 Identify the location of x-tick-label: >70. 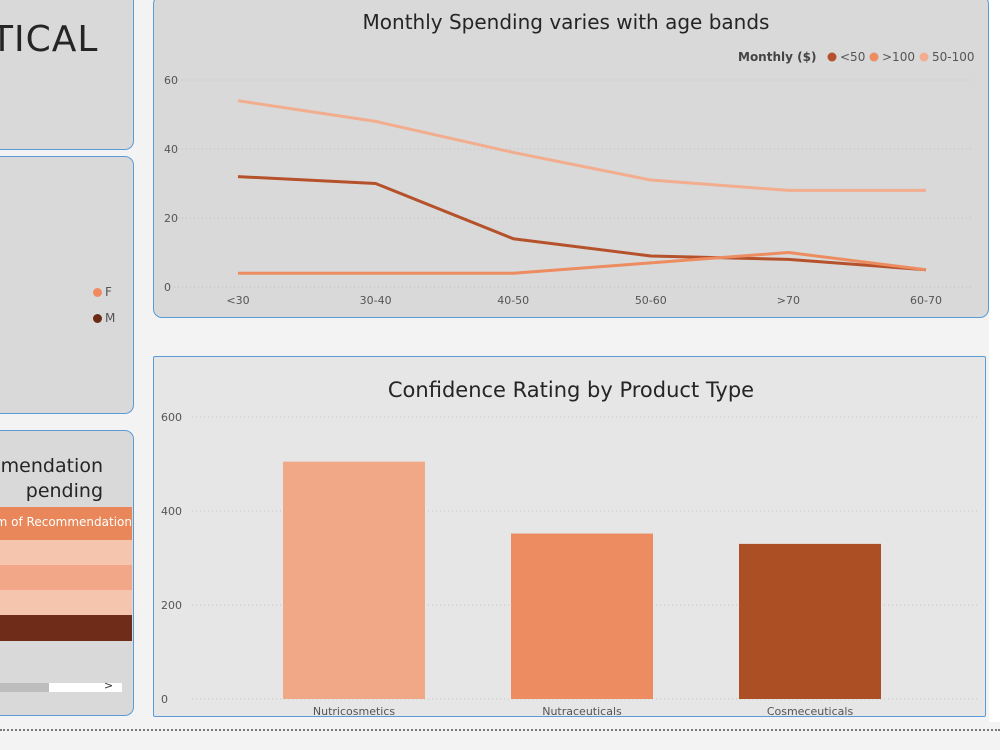
(788, 300).